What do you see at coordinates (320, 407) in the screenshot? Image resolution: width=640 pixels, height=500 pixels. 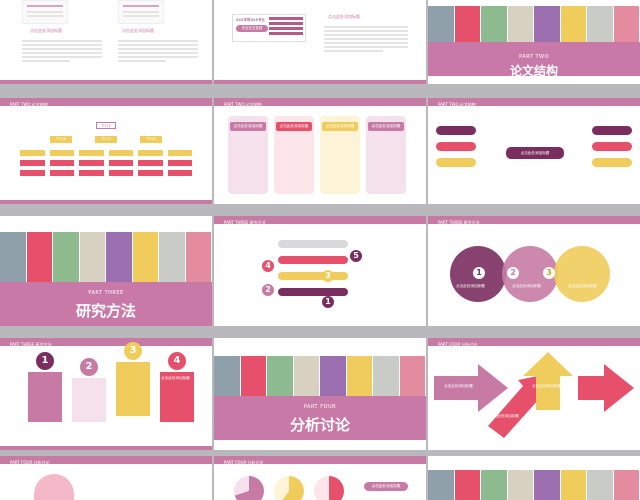 I see `part-label: PART FOUR` at bounding box center [320, 407].